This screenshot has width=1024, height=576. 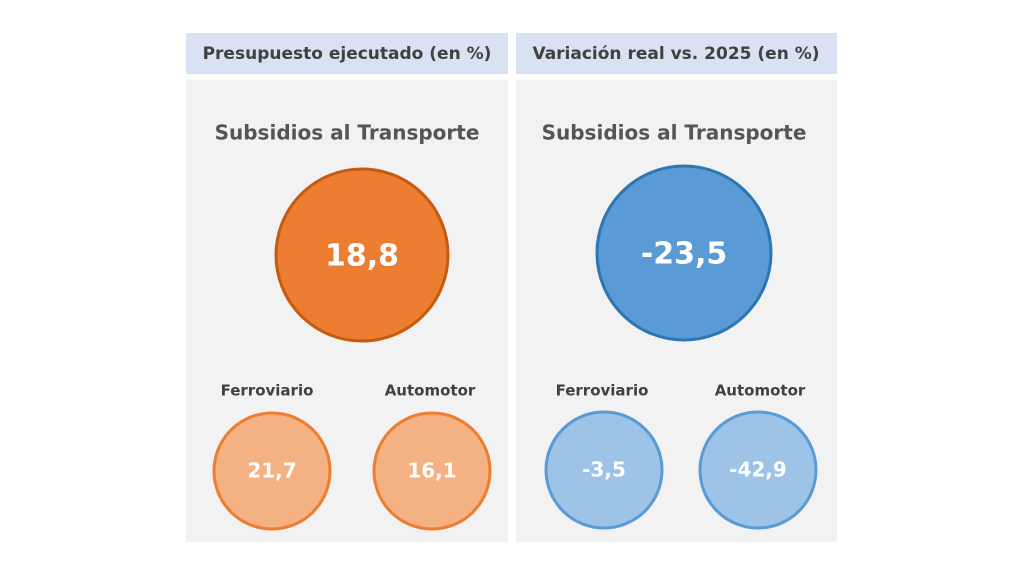 I want to click on panel-header: Variación real vs. 2025 (en %), so click(x=675, y=54).